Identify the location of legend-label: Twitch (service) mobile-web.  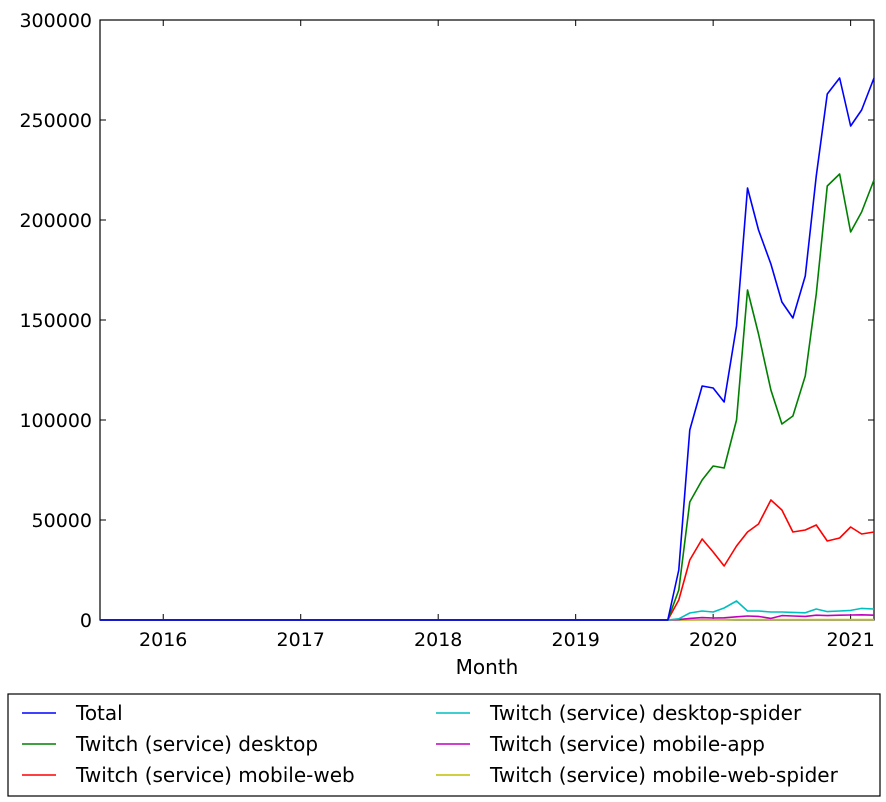
(215, 775).